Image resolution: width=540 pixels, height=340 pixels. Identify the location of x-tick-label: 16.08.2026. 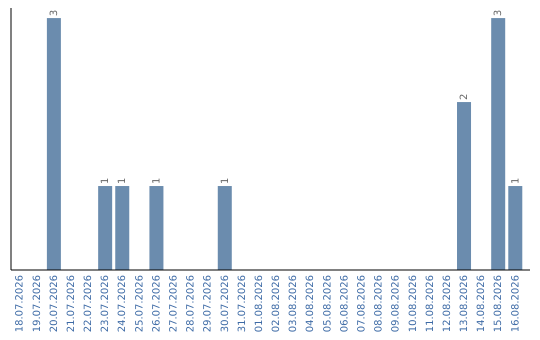
(516, 303).